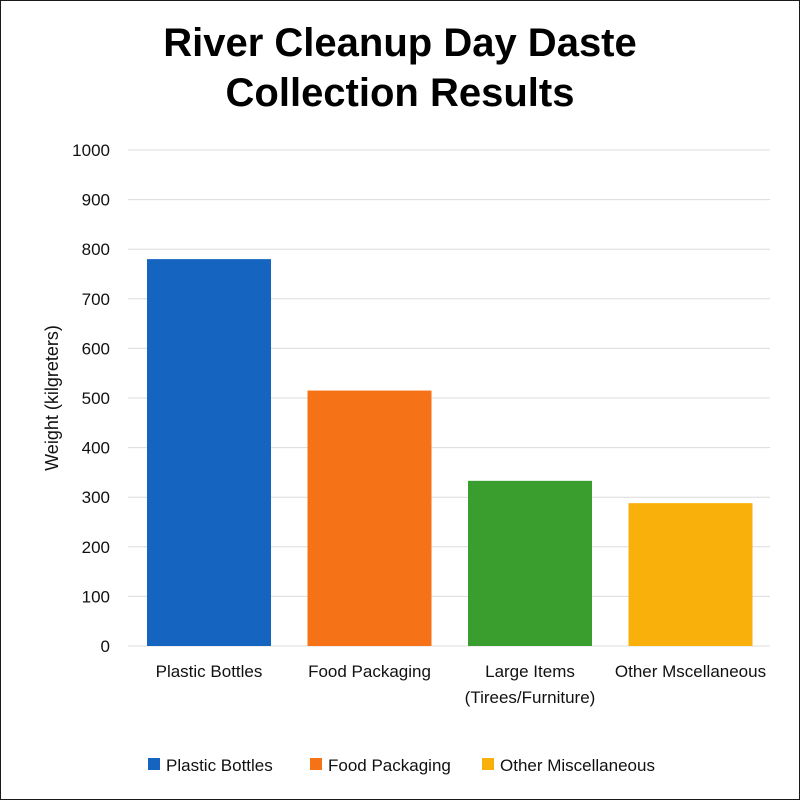 The height and width of the screenshot is (800, 800). What do you see at coordinates (91, 150) in the screenshot?
I see `y-tick-label: 1000` at bounding box center [91, 150].